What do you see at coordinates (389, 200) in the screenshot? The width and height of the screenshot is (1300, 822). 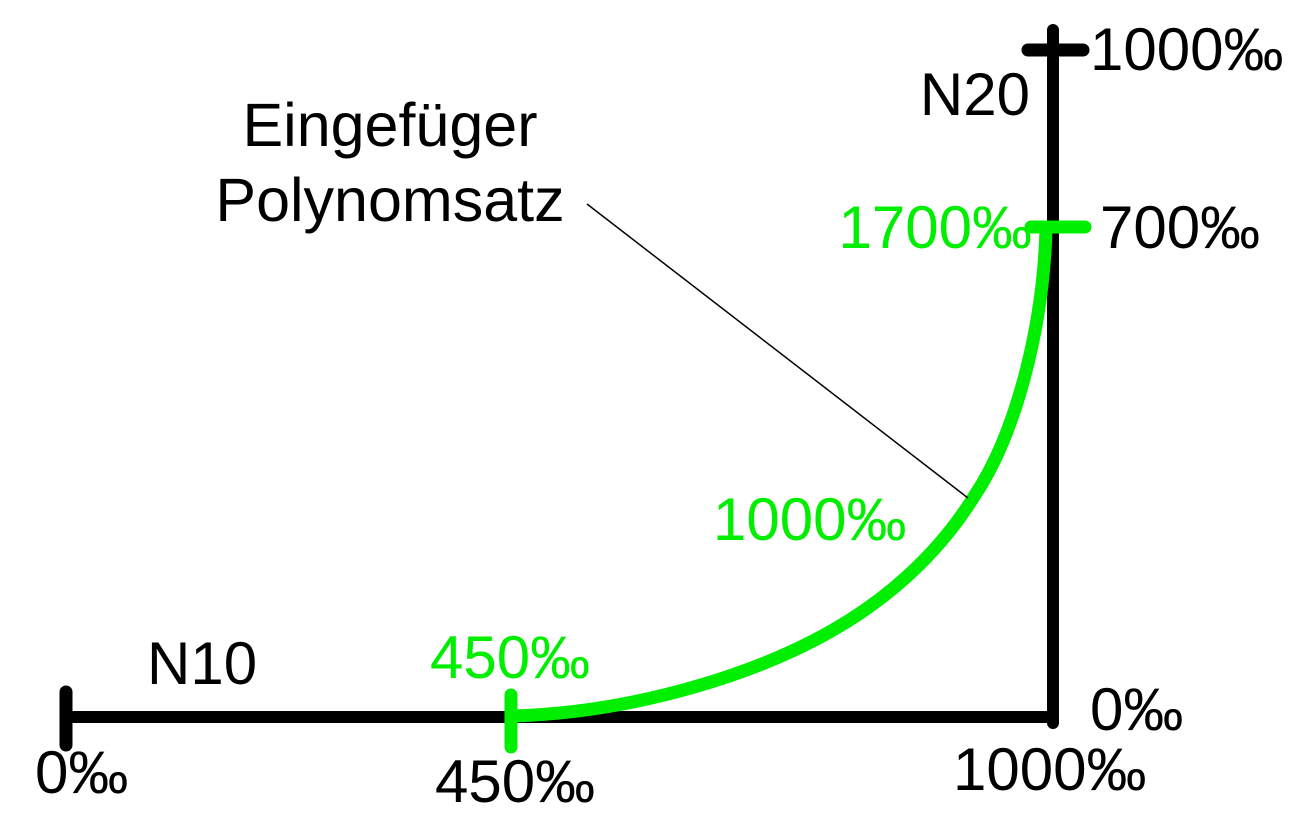 I see `annotation-title-line2: Polynomsatz` at bounding box center [389, 200].